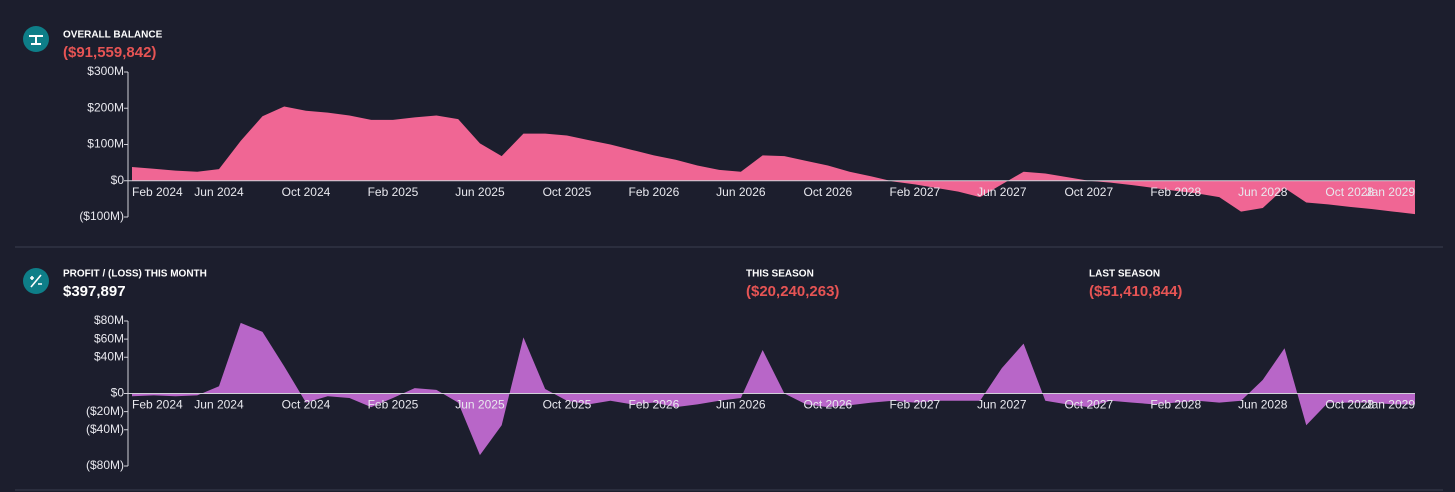 Image resolution: width=1455 pixels, height=492 pixels. Describe the element at coordinates (792, 291) in the screenshot. I see `stat-value: ($20,240,263)` at that location.